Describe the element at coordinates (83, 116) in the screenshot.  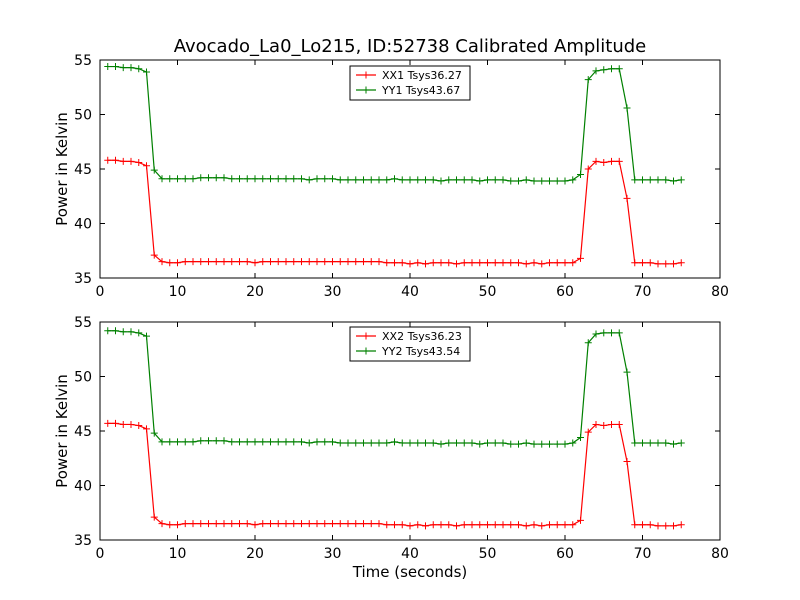
I see `y-tick-label: 50` at that location.